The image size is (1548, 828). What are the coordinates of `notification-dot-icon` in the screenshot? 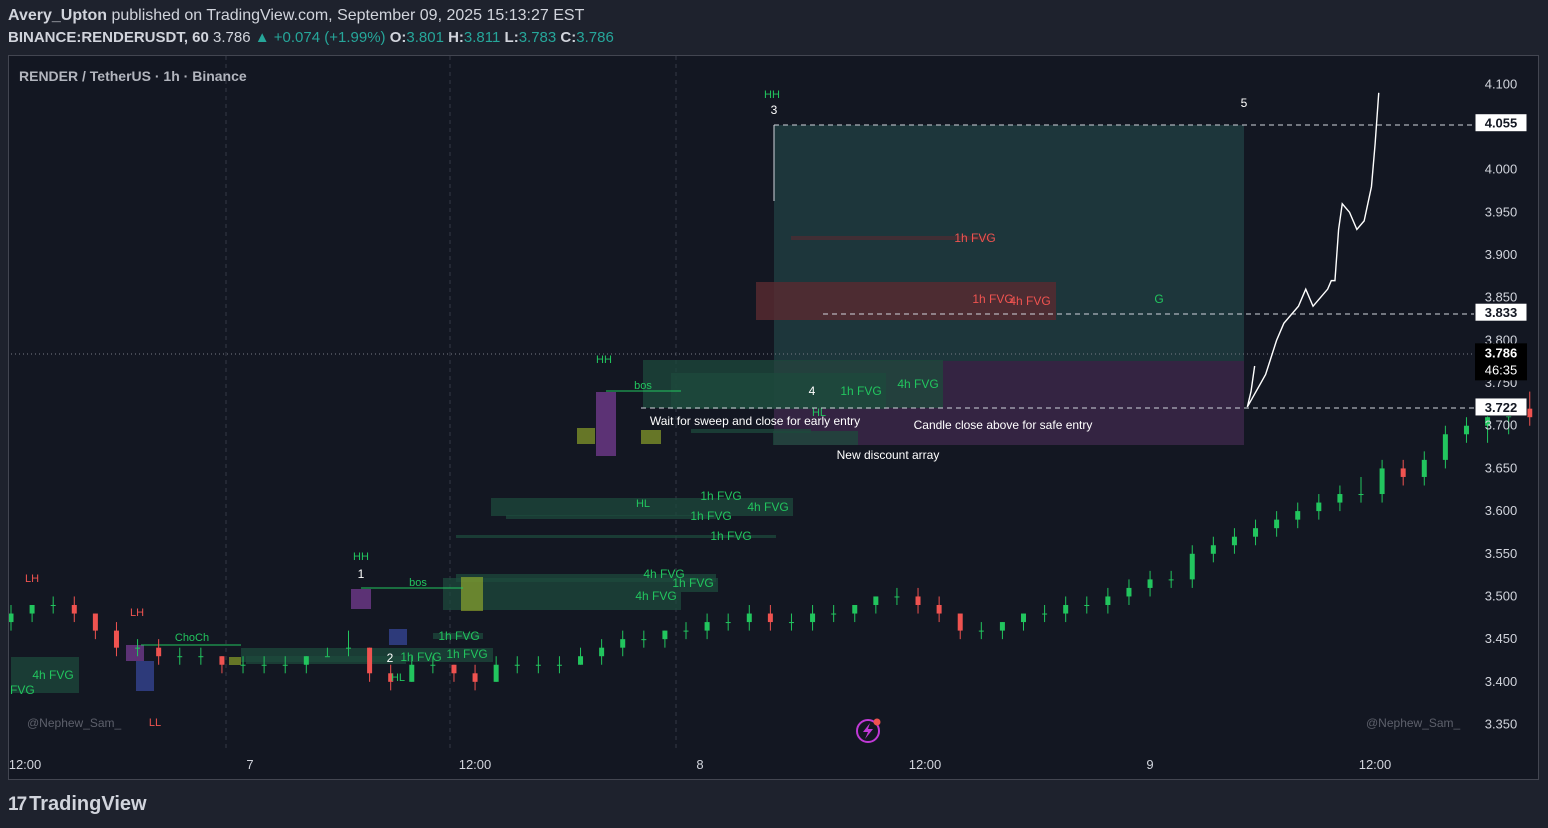 It's located at (877, 722).